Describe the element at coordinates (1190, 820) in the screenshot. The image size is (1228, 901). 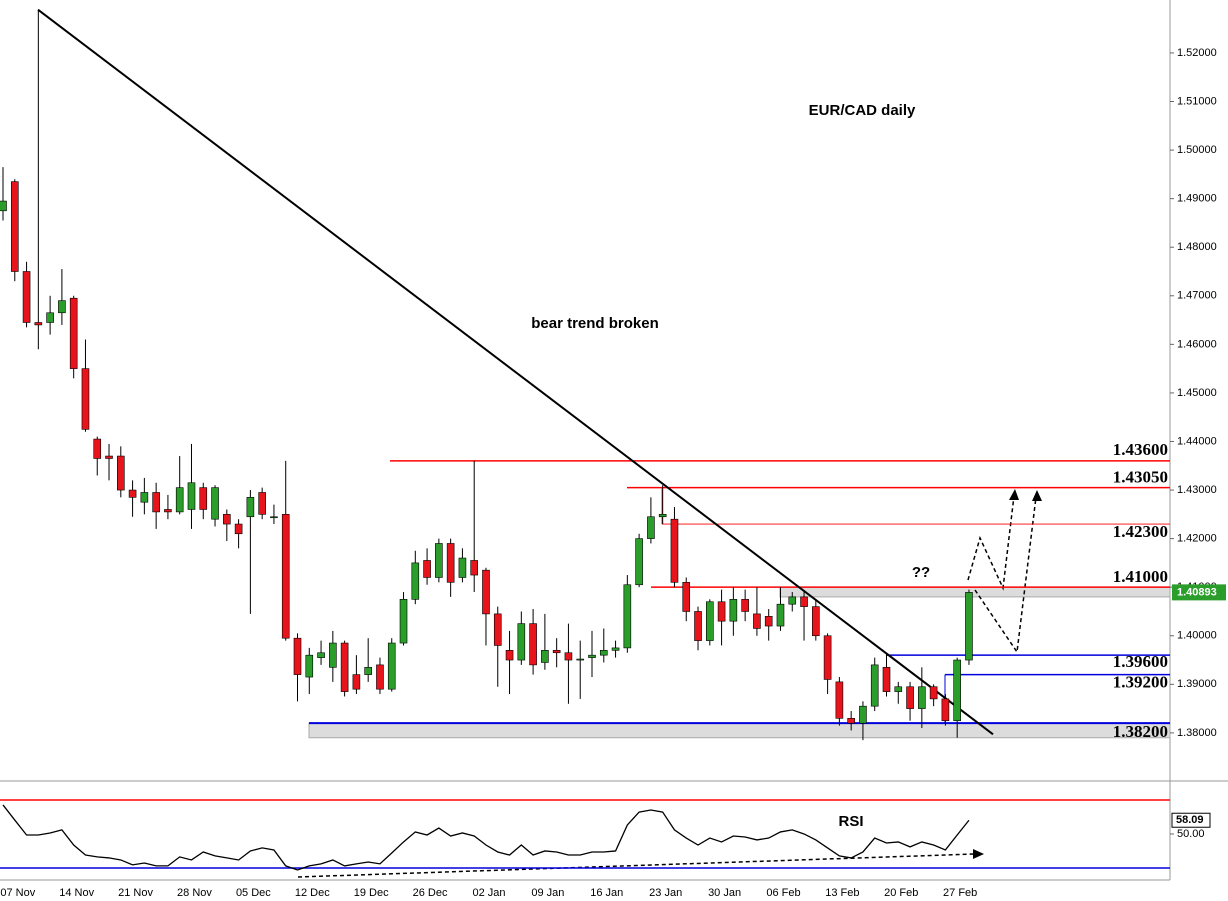
I see `rsi-current: 58.09` at that location.